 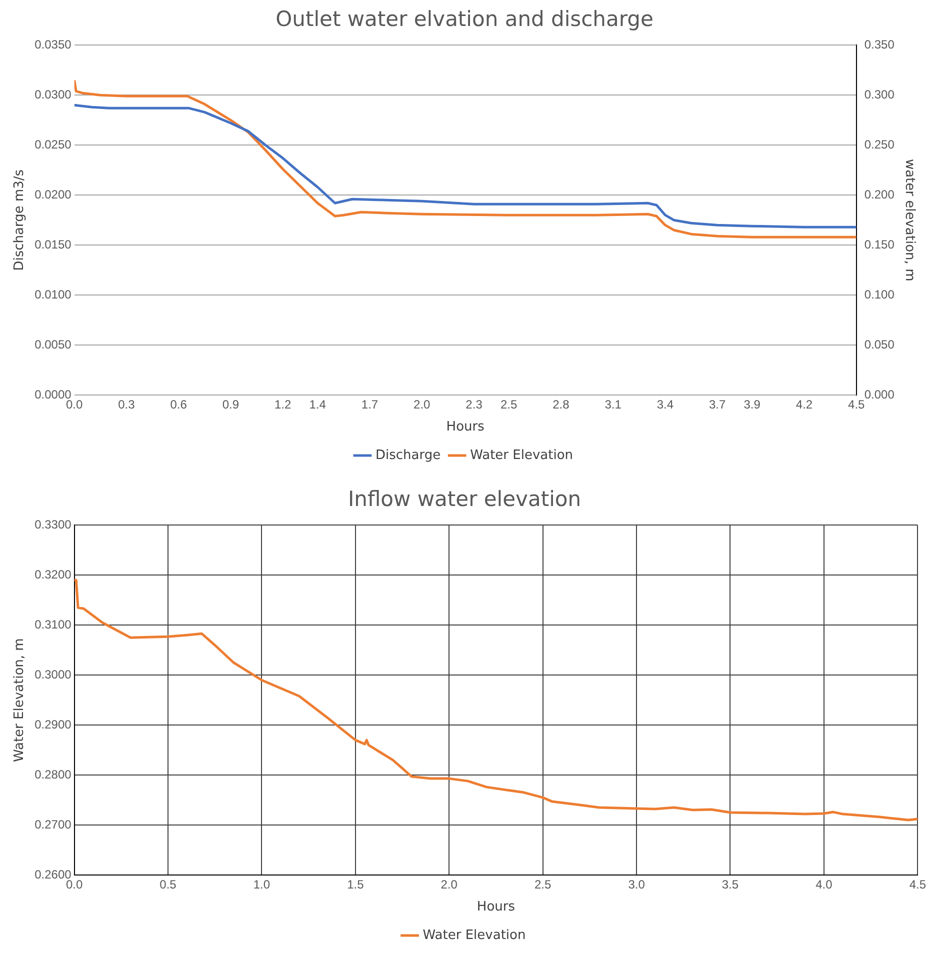 What do you see at coordinates (879, 294) in the screenshot?
I see `y2-tick-label: 0.100` at bounding box center [879, 294].